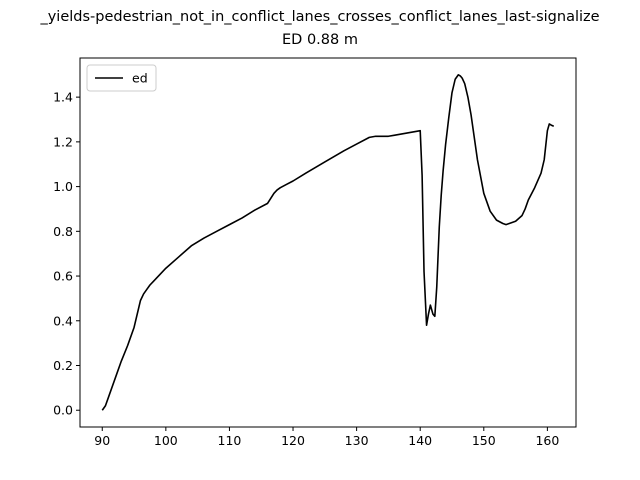 The height and width of the screenshot is (480, 640). I want to click on x-tick-label: 160, so click(547, 440).